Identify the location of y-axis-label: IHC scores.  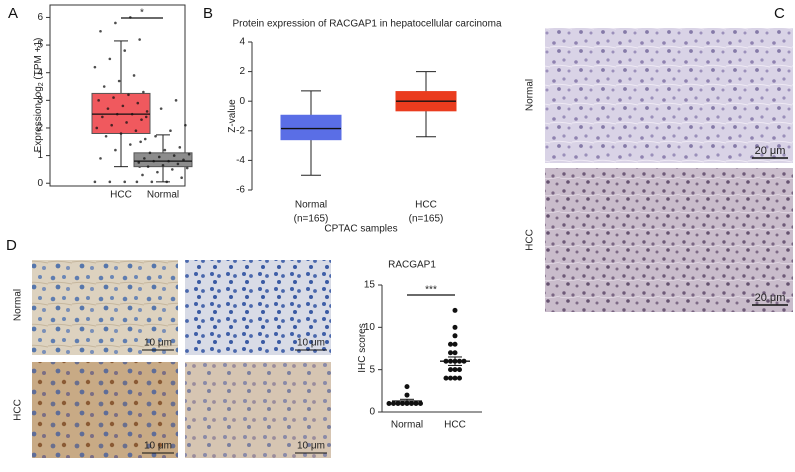
(362, 347).